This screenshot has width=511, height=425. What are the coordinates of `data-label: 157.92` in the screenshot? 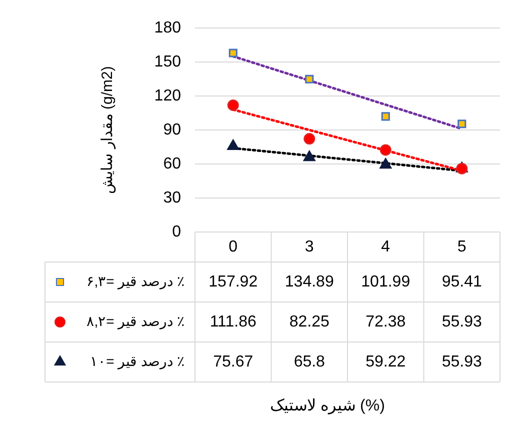 It's located at (233, 281).